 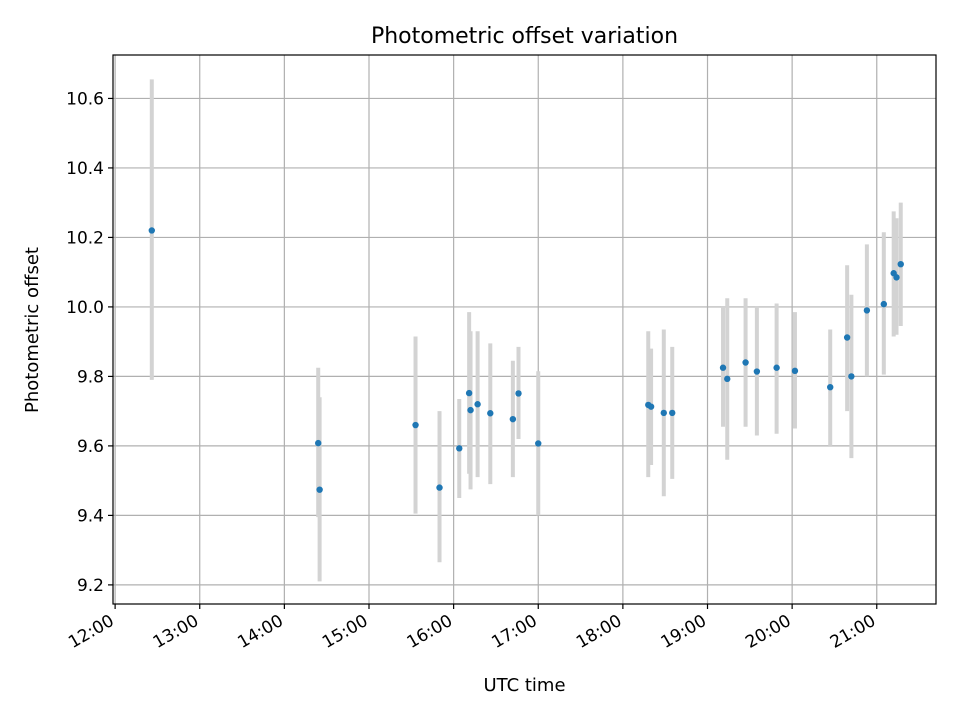 I want to click on y-tick-label: 9.8, so click(x=90, y=377).